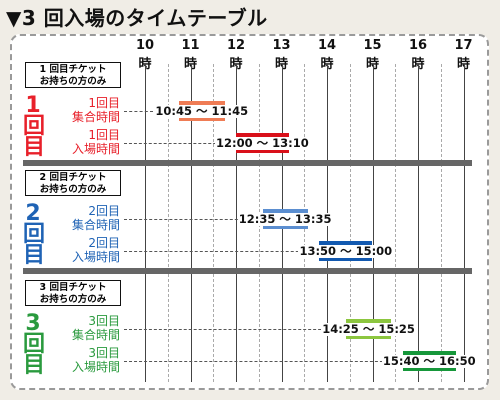 The height and width of the screenshot is (400, 500). What do you see at coordinates (145, 55) in the screenshot?
I see `hour-label: 10 時` at bounding box center [145, 55].